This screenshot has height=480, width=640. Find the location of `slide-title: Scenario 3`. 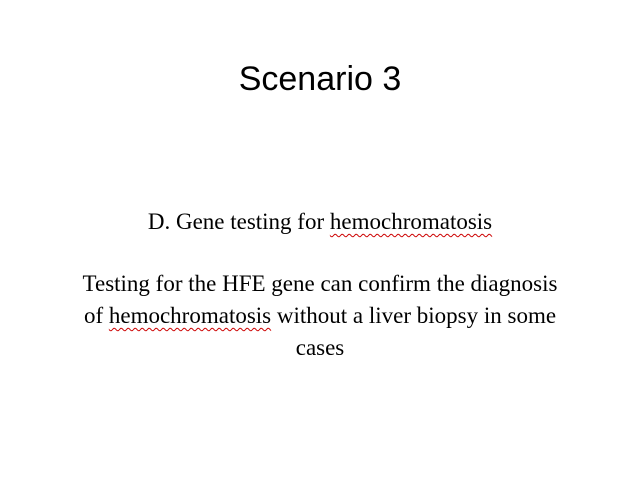

slide-title: Scenario 3 is located at coordinates (320, 79).